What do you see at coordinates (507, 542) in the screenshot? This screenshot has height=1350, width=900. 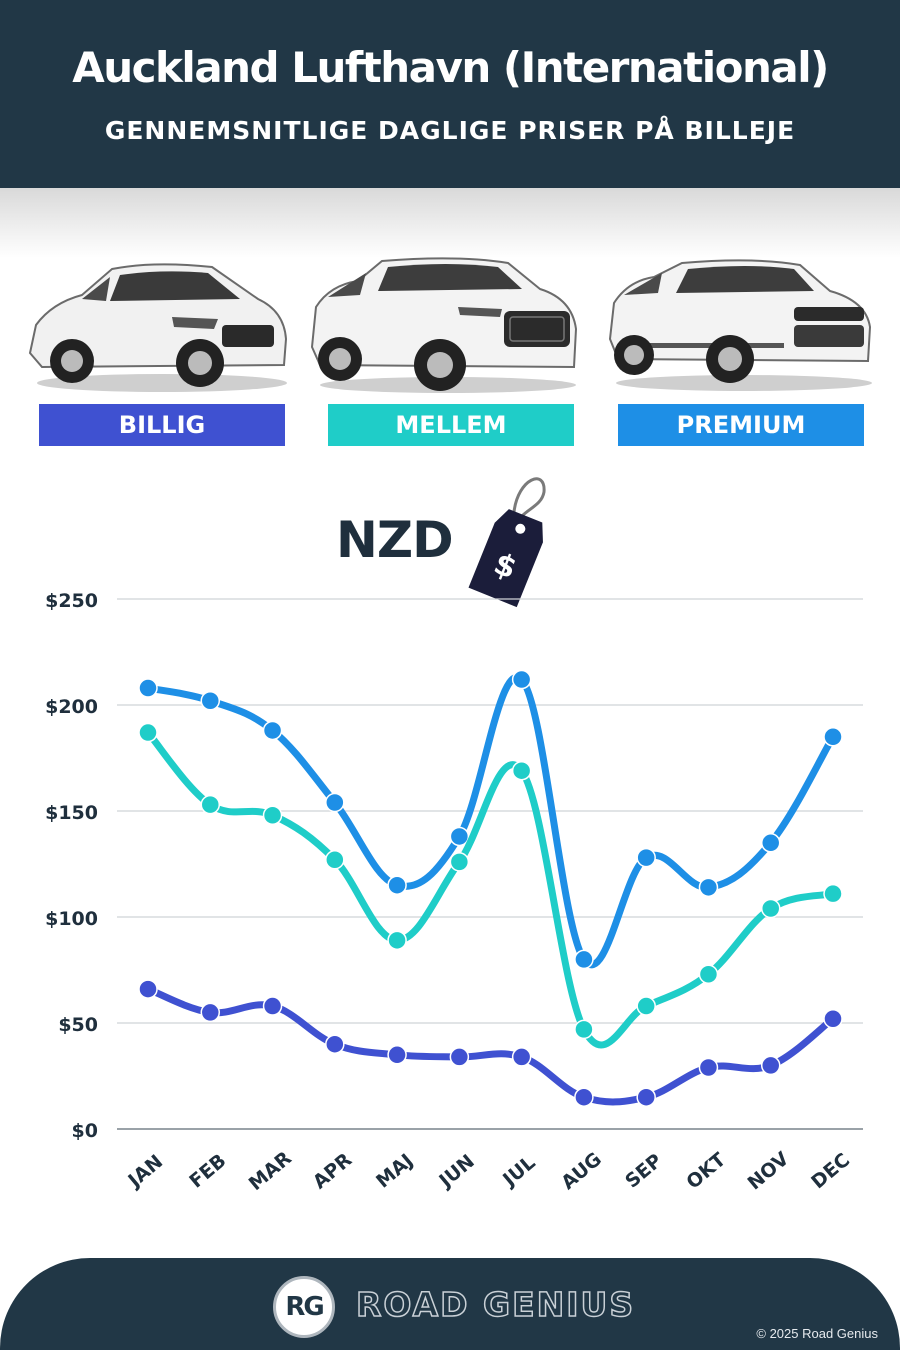 I see `price-tag-icon: $` at bounding box center [507, 542].